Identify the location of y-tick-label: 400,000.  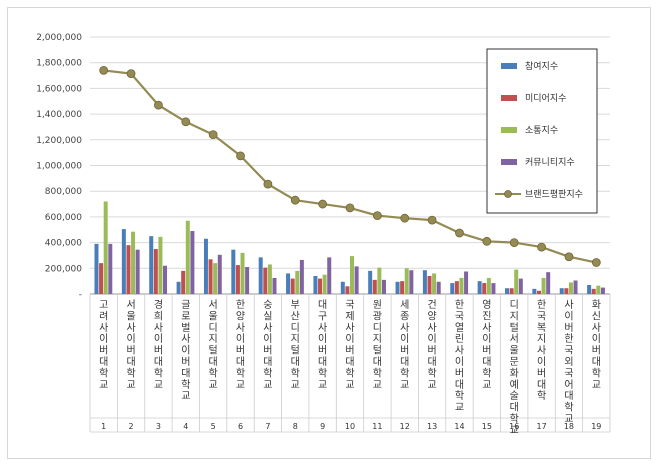
(63, 244).